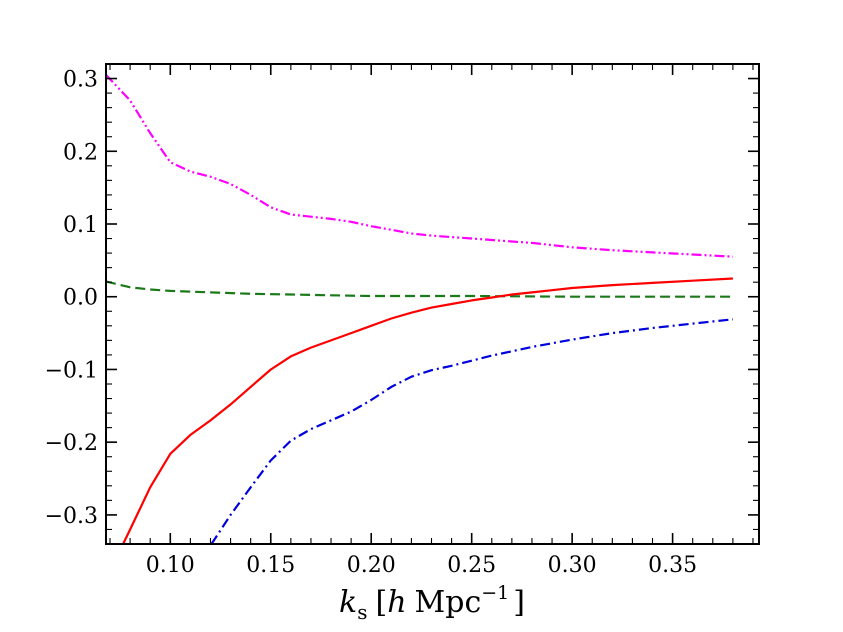  I want to click on x-tick-label: 0.20, so click(371, 565).